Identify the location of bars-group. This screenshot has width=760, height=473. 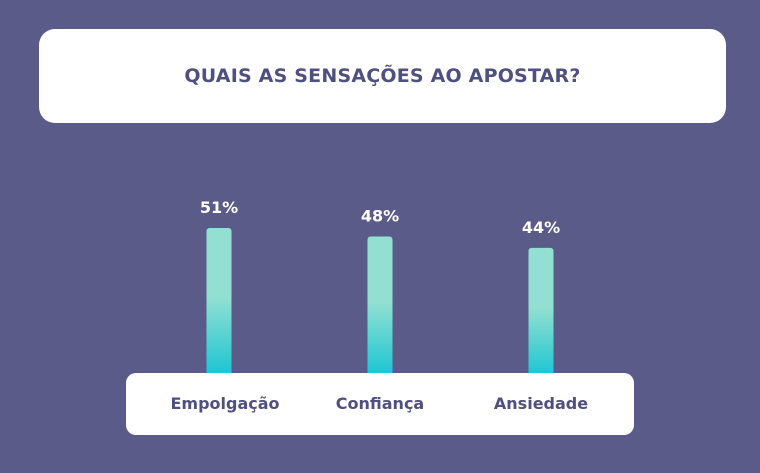
(380, 304).